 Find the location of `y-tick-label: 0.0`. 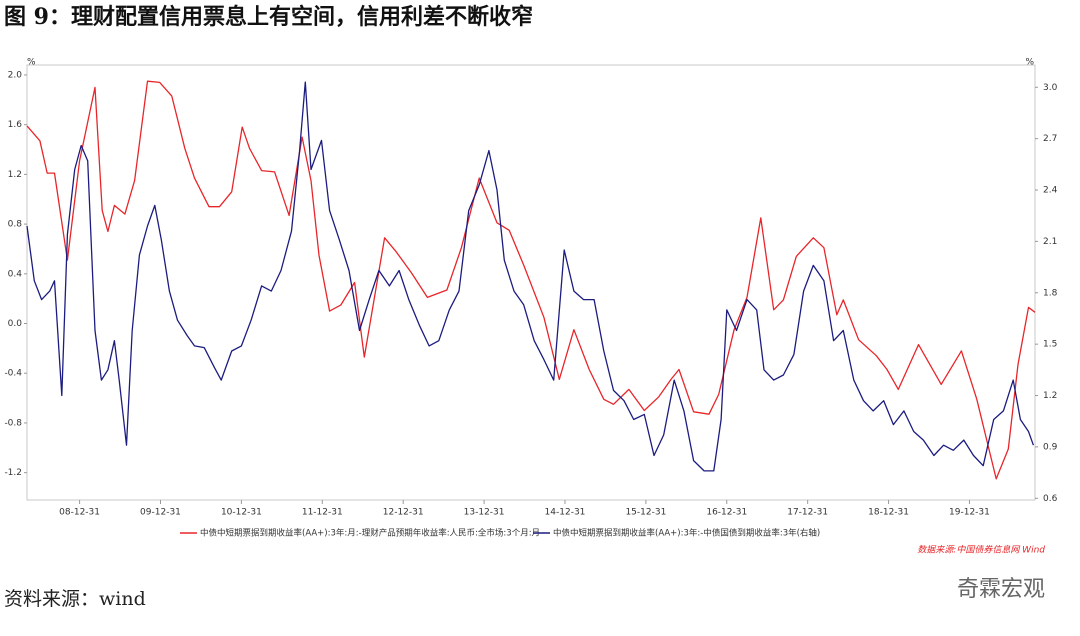

y-tick-label: 0.0 is located at coordinates (15, 324).